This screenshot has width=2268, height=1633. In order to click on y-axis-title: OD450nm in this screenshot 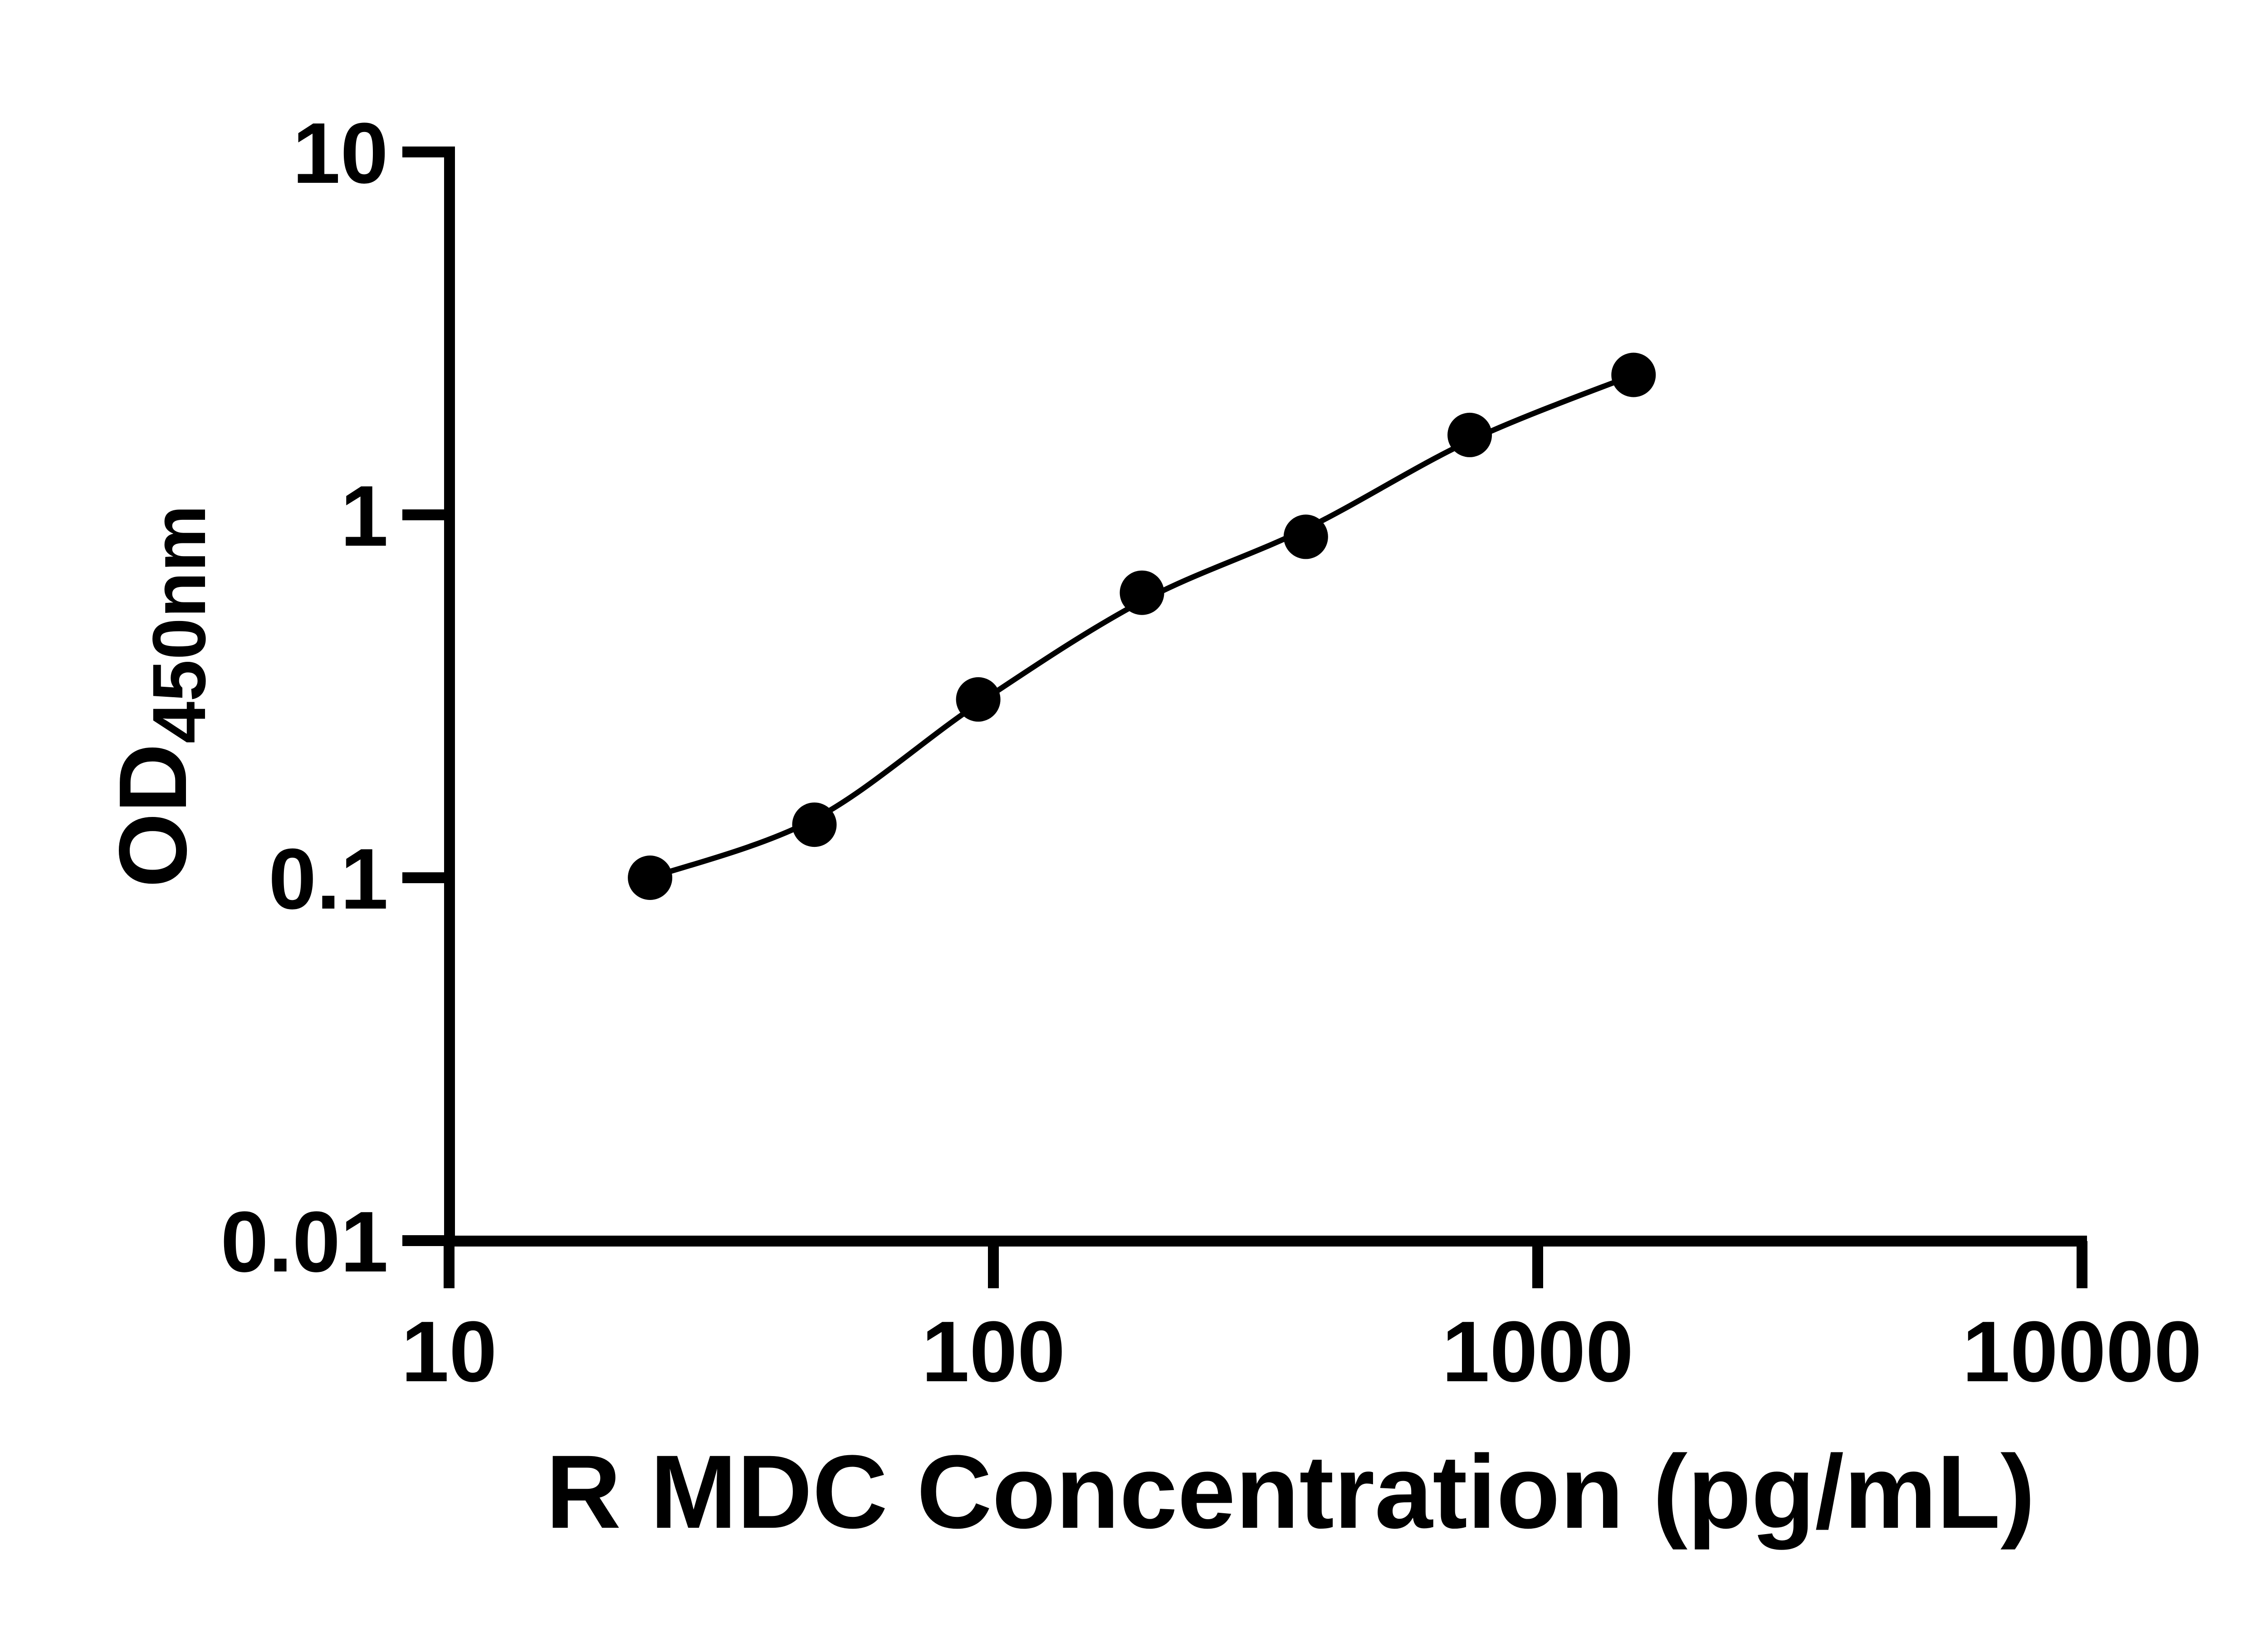, I will do `click(160, 696)`.